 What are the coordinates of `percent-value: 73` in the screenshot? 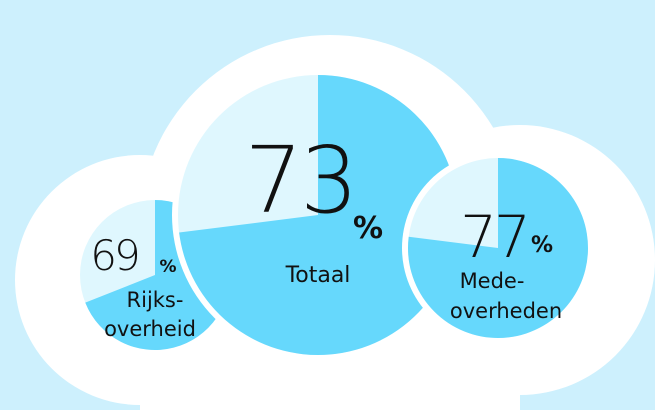 It's located at (299, 180).